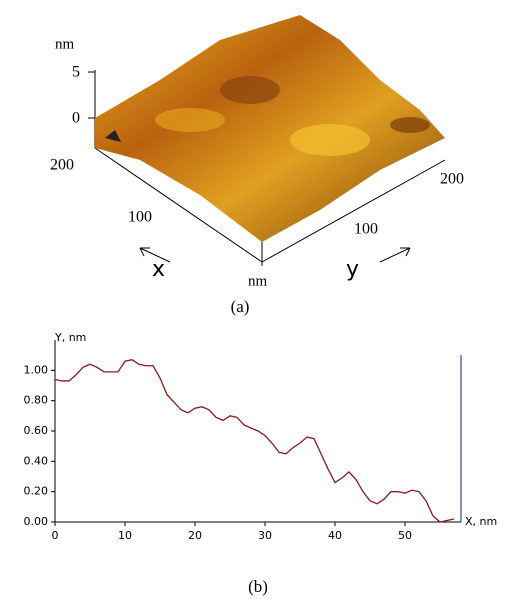  What do you see at coordinates (65, 44) in the screenshot?
I see `unit-label: nm` at bounding box center [65, 44].